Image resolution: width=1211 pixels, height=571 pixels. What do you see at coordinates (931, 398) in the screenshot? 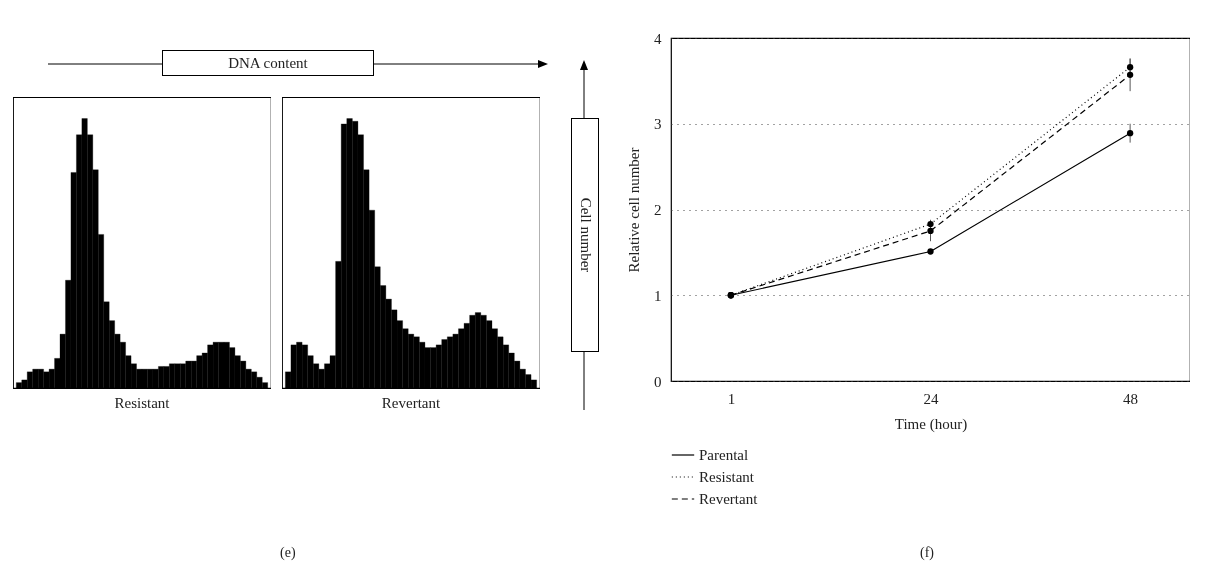
I see `x-tick-label: 24` at bounding box center [931, 398].